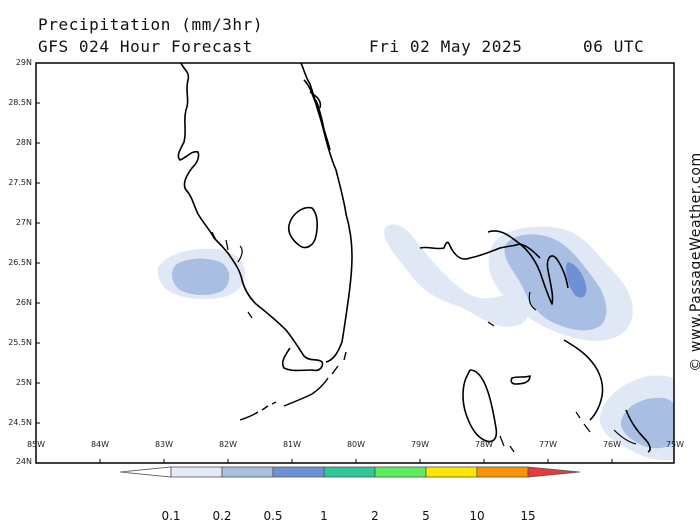 This screenshot has width=700, height=525. What do you see at coordinates (23, 62) in the screenshot?
I see `lat-label: 29N` at bounding box center [23, 62].